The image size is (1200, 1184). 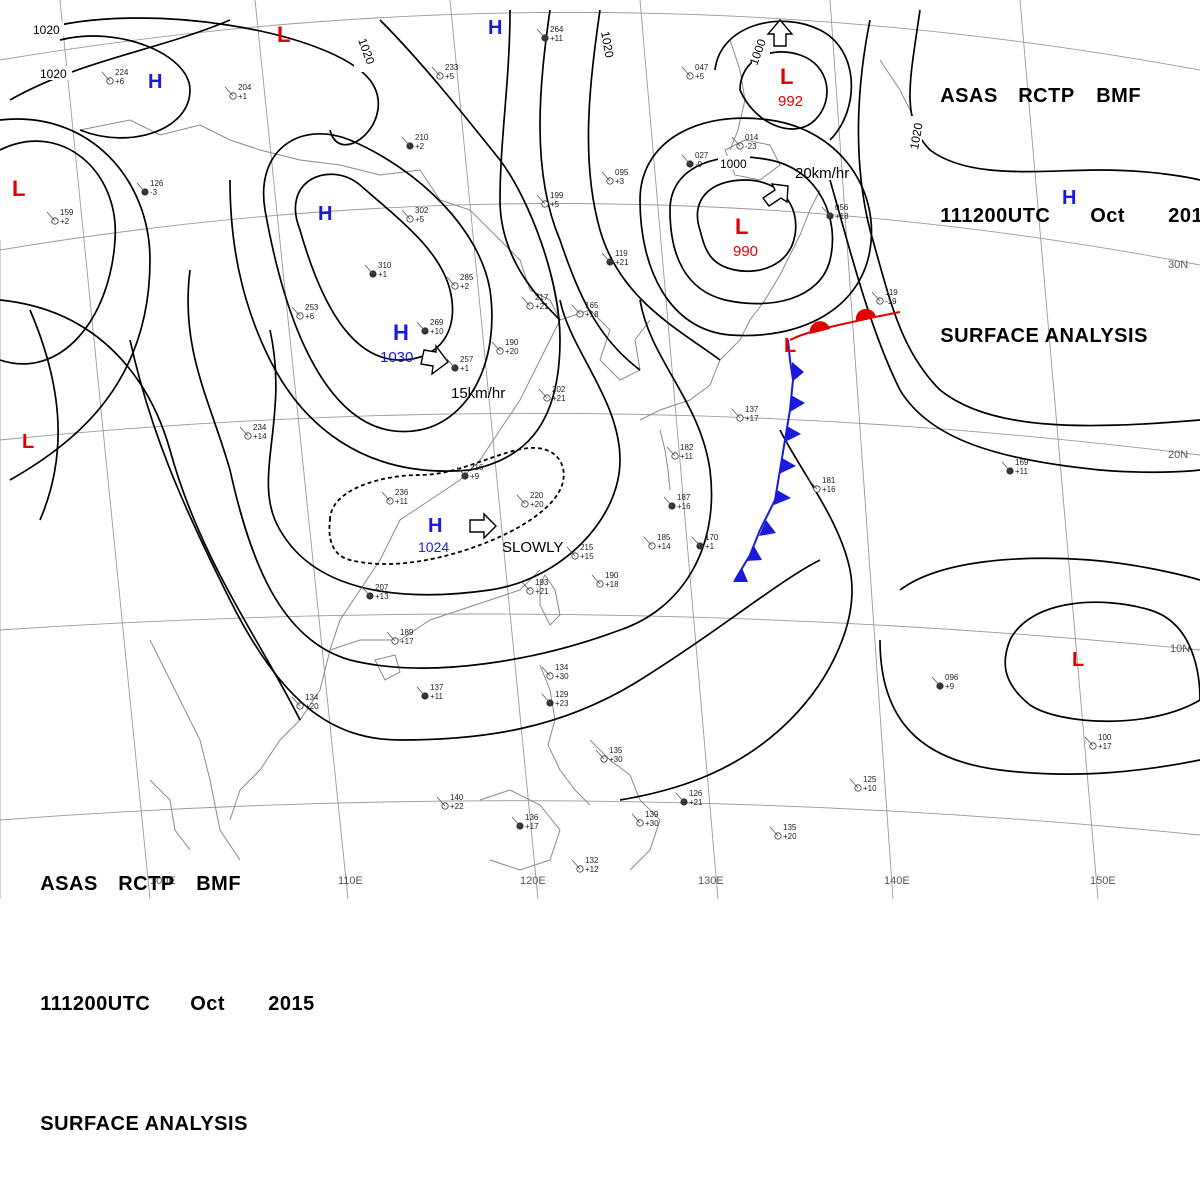 I want to click on station-plot: 181+16, so click(x=822, y=485).